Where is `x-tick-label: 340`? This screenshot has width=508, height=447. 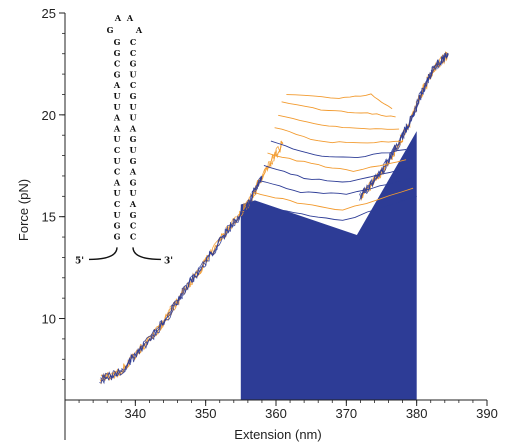
x-tick-label: 340 is located at coordinates (135, 413).